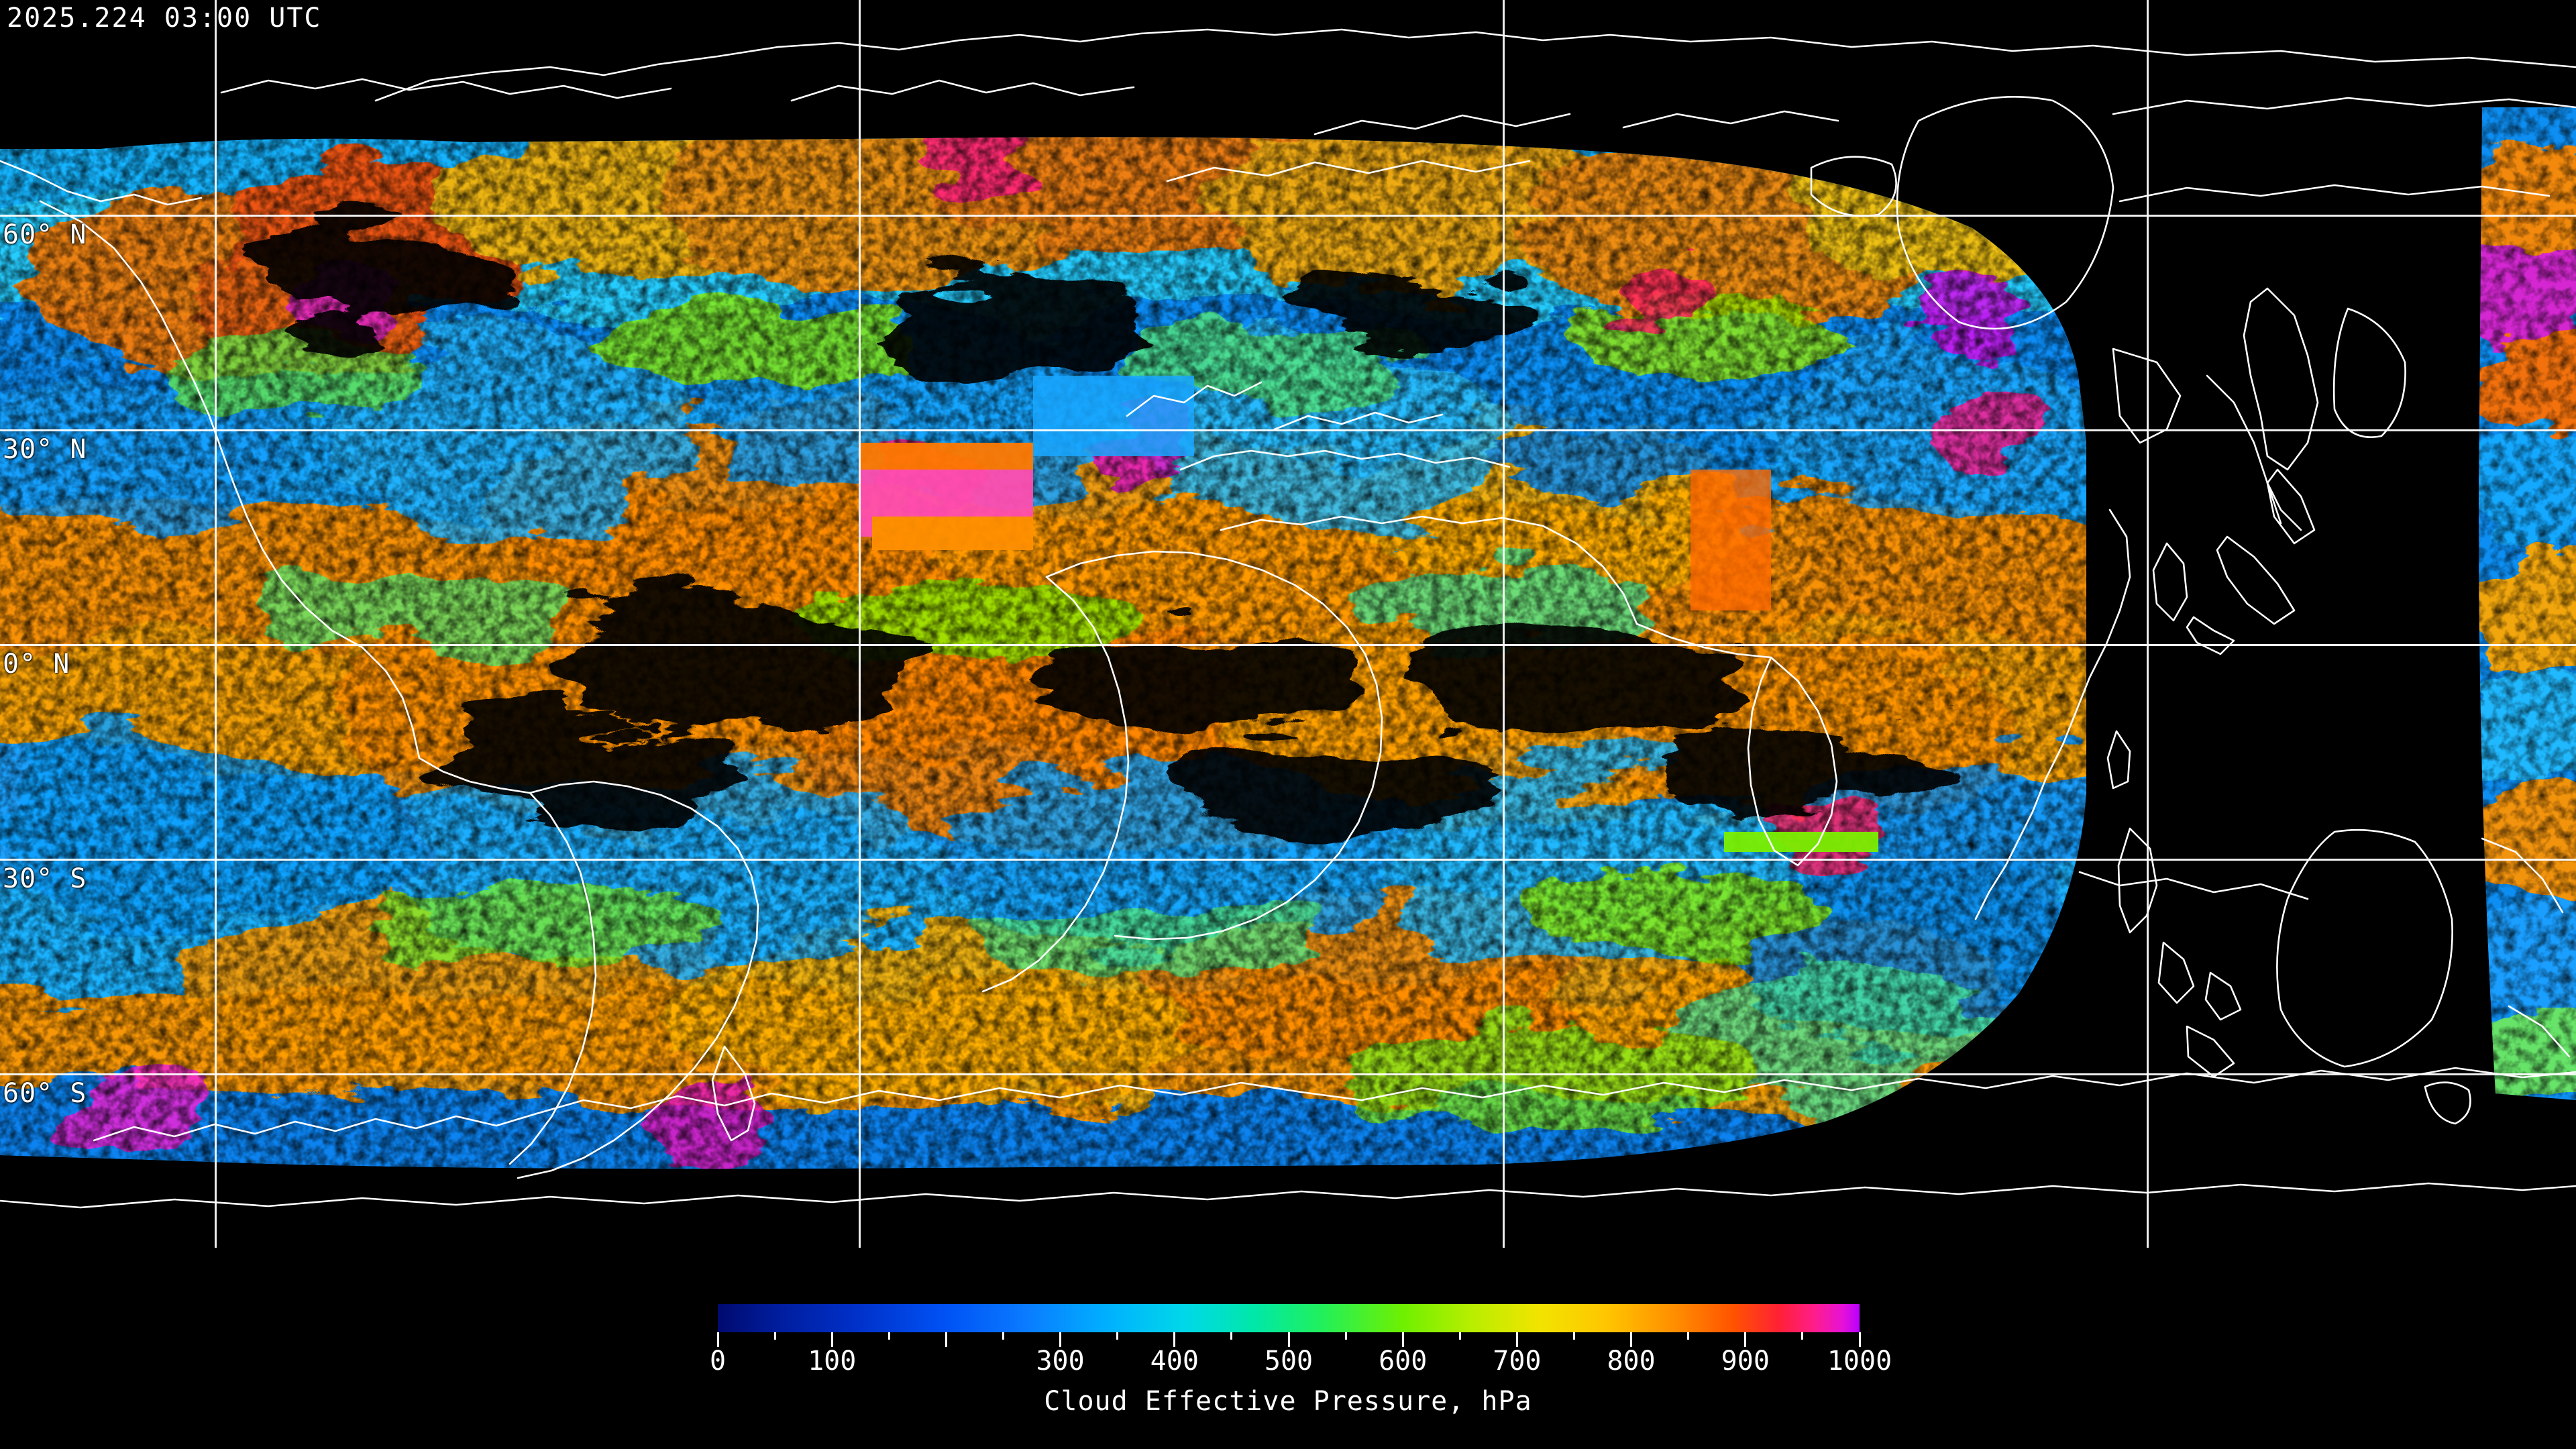 The width and height of the screenshot is (2576, 1449). Describe the element at coordinates (45, 1093) in the screenshot. I see `lat-label-60s: 60° S` at that location.